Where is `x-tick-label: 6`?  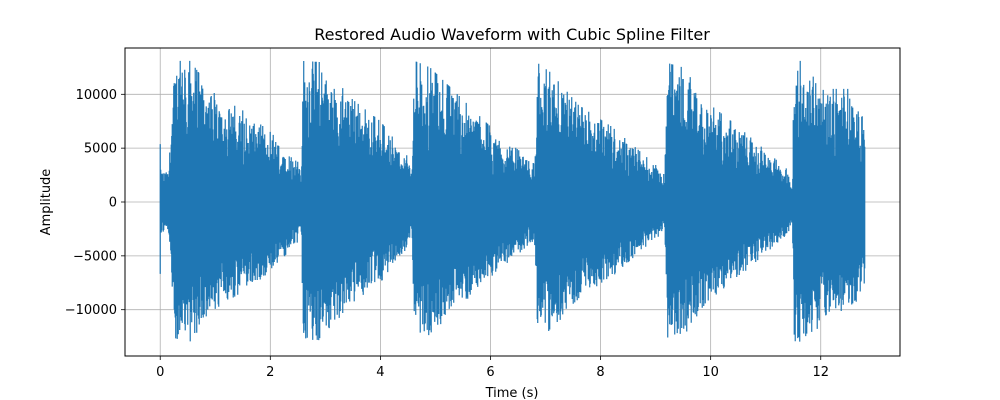 x-tick-label: 6 is located at coordinates (490, 372).